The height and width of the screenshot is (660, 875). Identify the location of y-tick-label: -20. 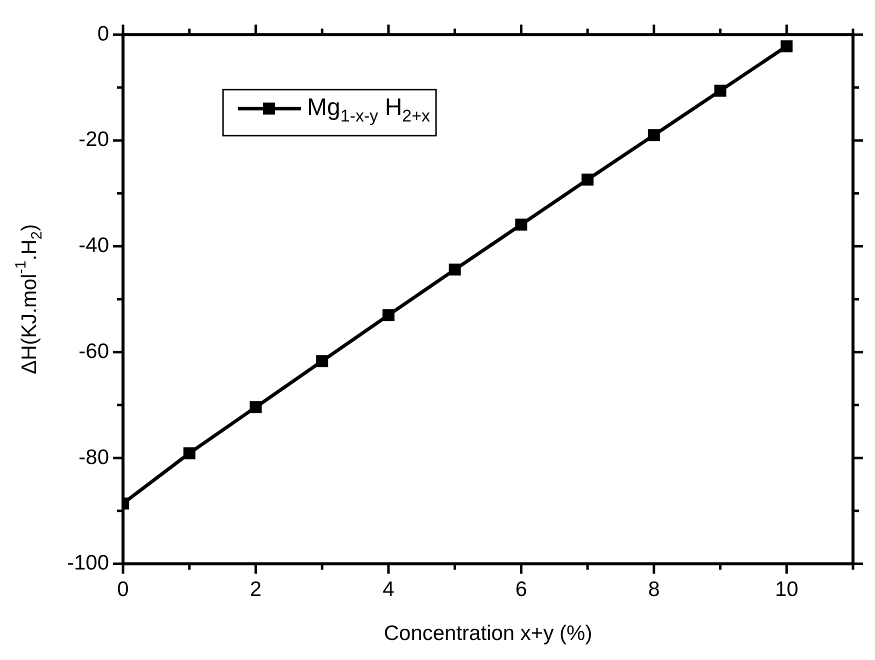
(94, 140).